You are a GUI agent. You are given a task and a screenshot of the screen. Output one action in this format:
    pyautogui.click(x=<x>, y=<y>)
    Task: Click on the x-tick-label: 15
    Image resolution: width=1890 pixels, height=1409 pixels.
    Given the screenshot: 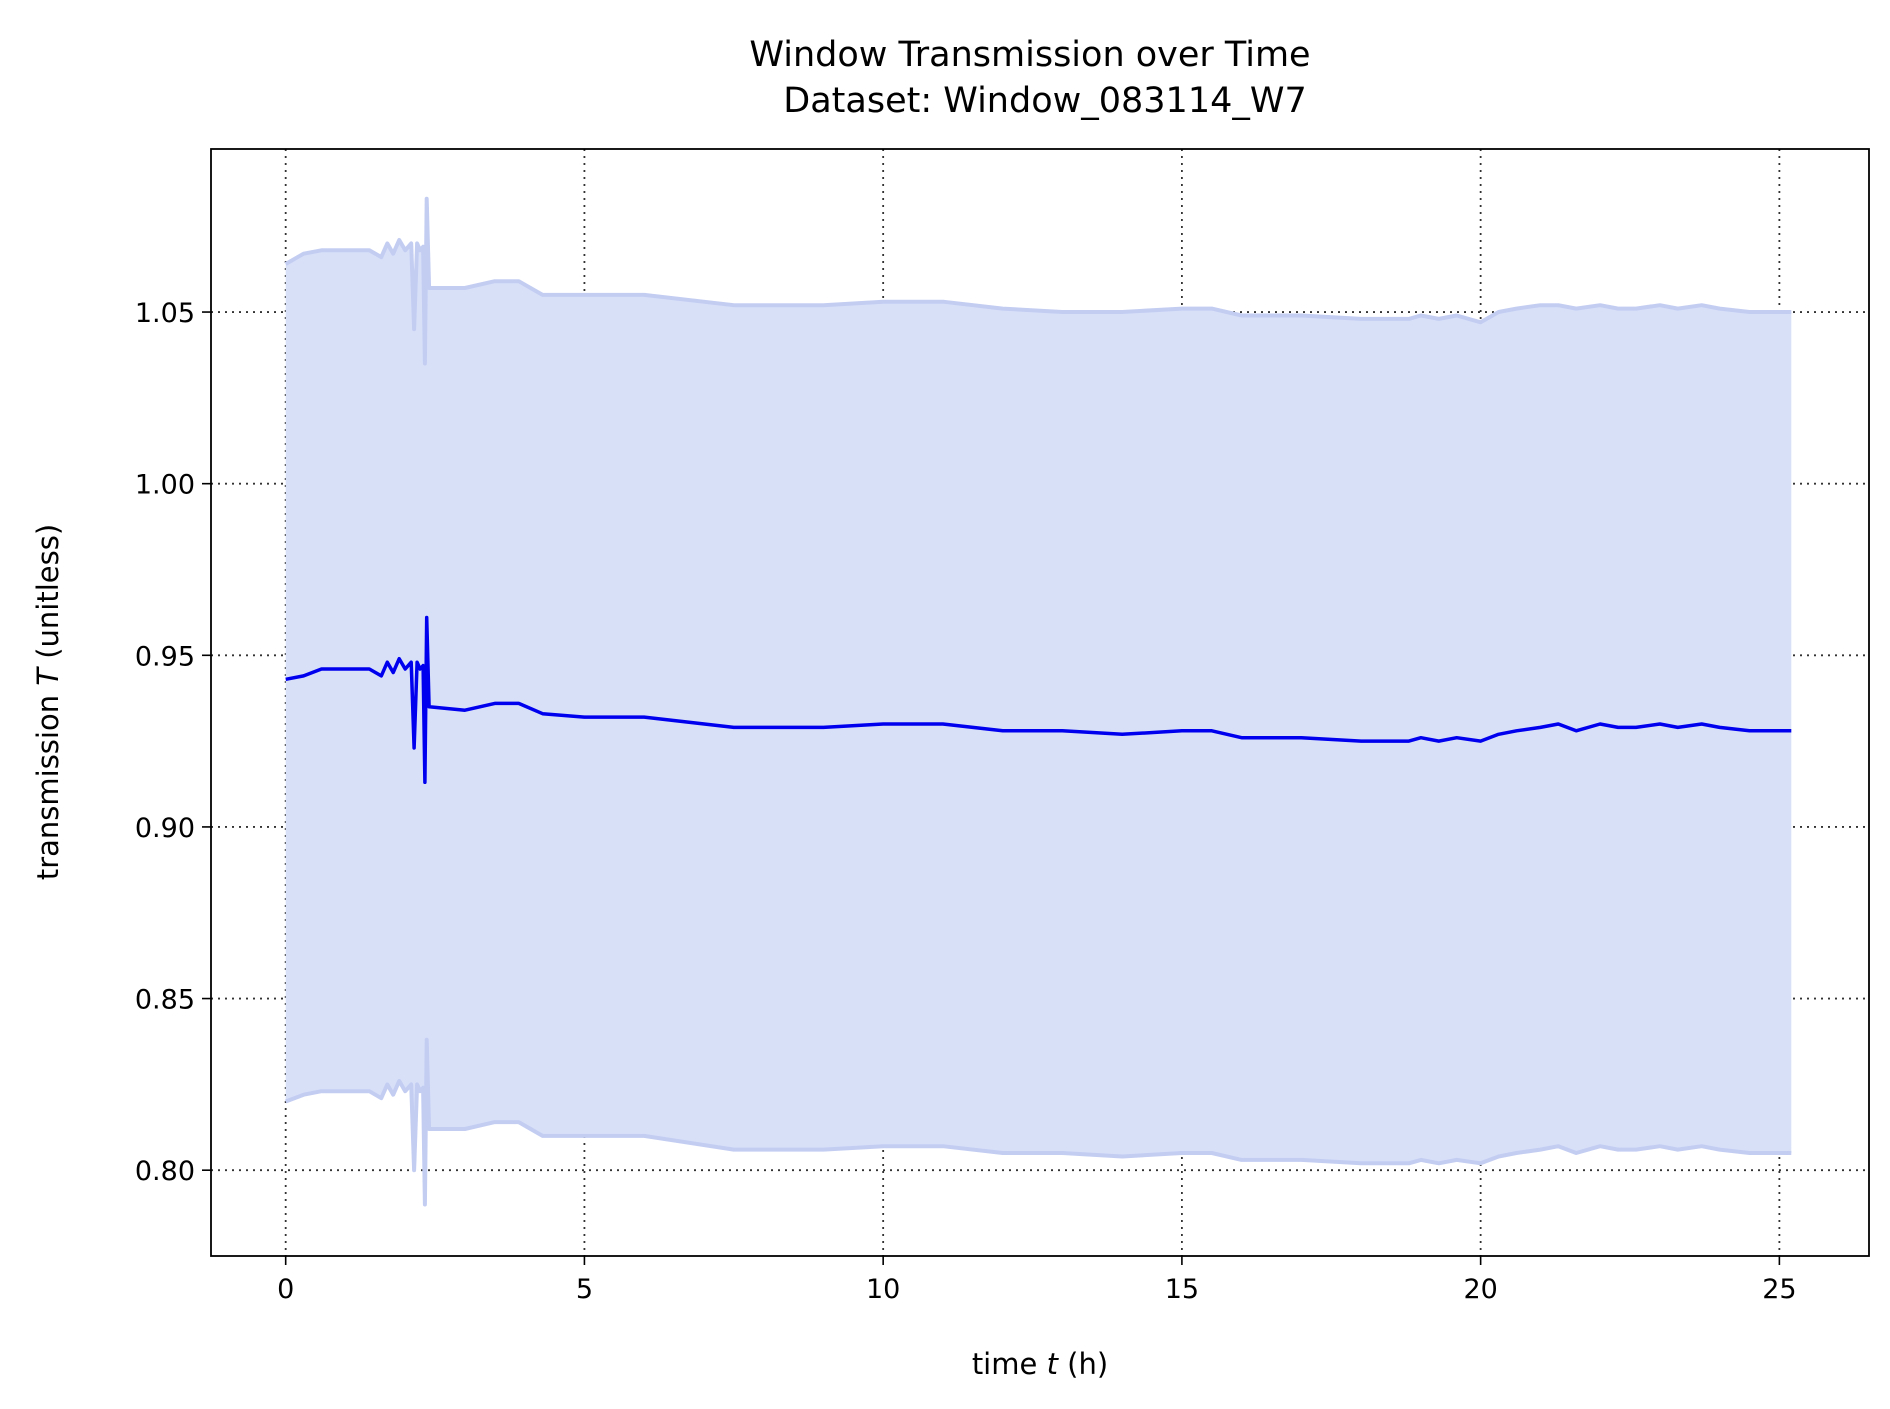 What is the action you would take?
    pyautogui.click(x=1182, y=1289)
    